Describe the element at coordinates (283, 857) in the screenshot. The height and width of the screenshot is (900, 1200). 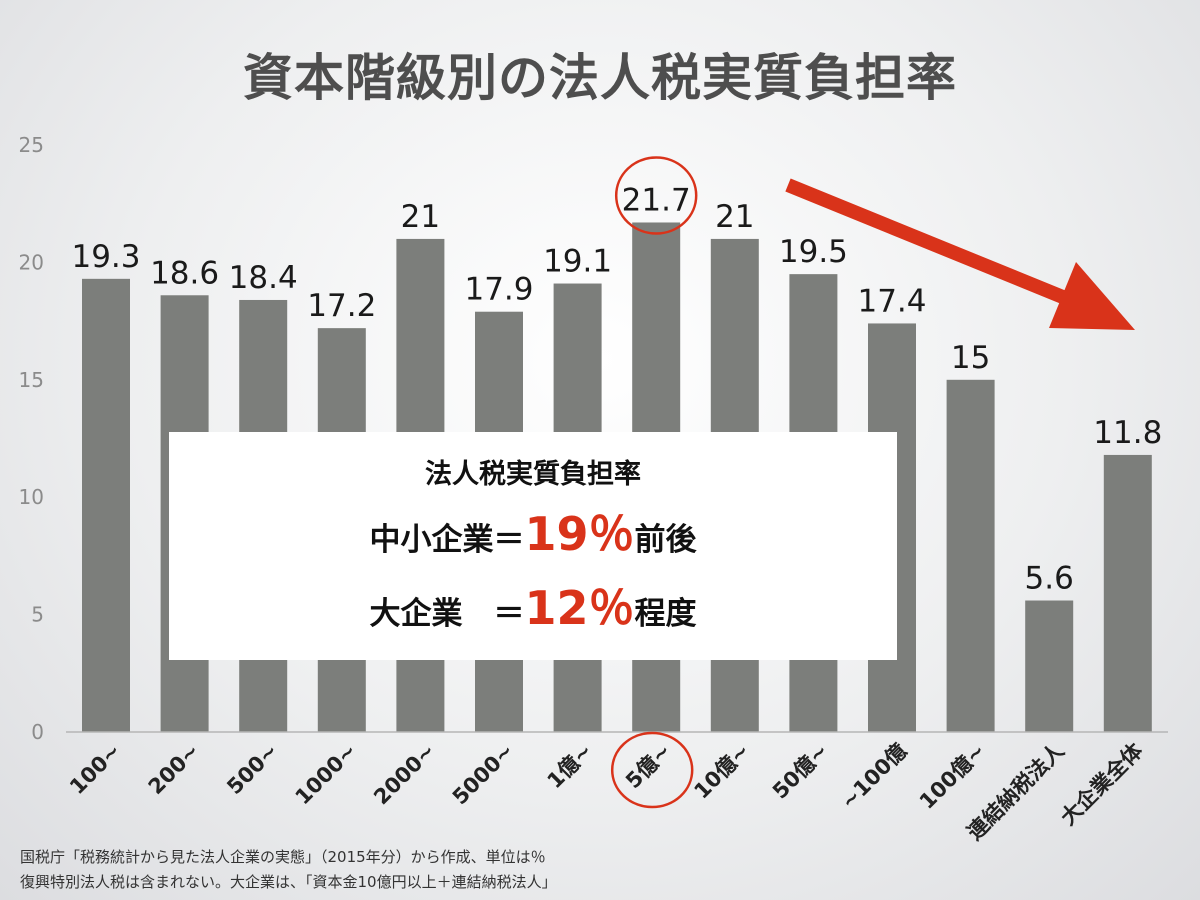
I see `footnote-line-1: 国税庁「税務統計から見た法人企業の実態」（2015年分）から作成、単位は％` at that location.